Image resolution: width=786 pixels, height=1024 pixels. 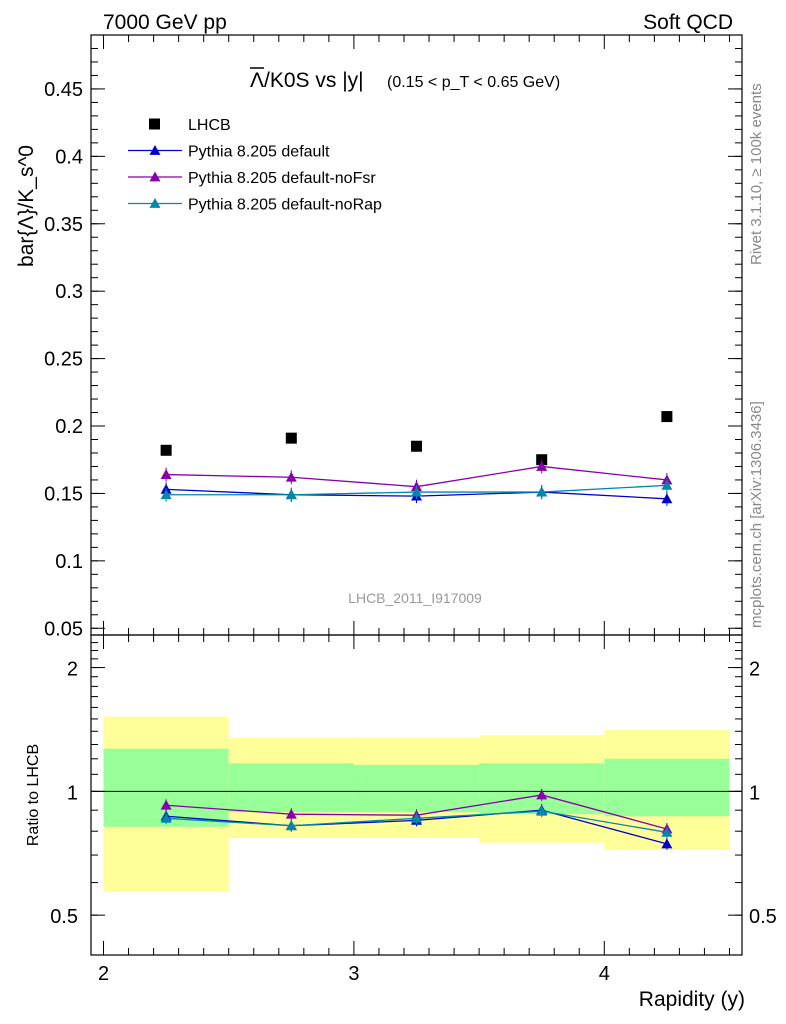 I want to click on legend-label-noRap: Pythia 8.205 default-noRap, so click(x=285, y=205).